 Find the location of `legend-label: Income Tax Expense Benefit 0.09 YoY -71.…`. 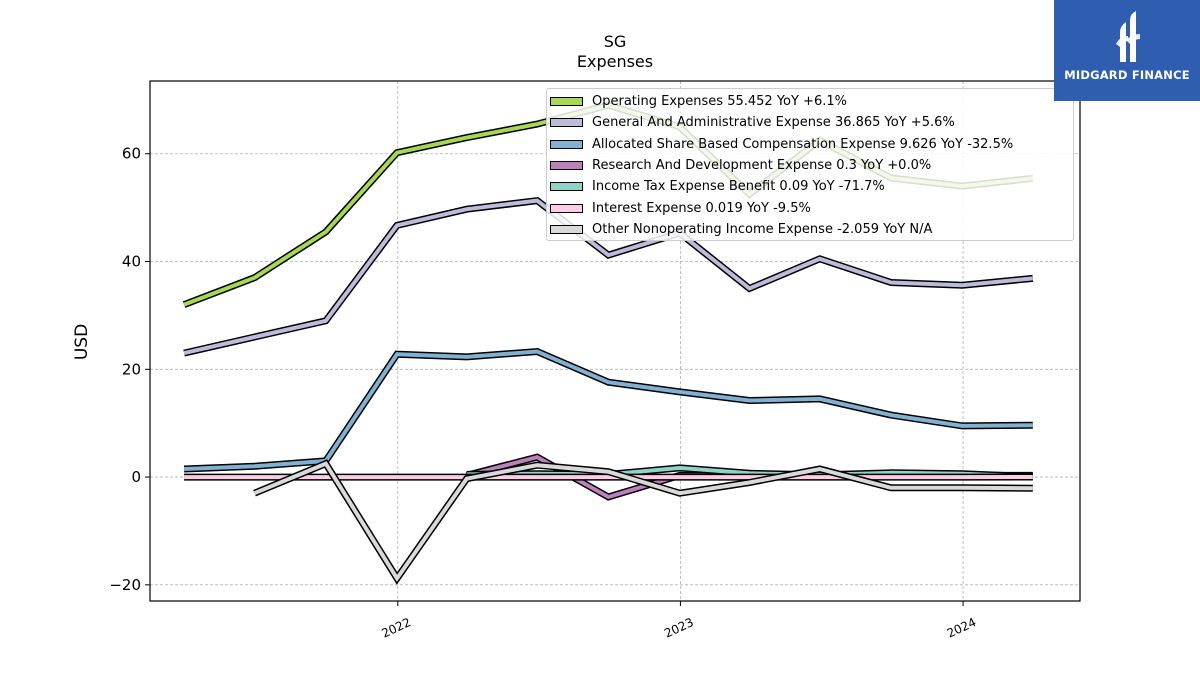

legend-label: Income Tax Expense Benefit 0.09 YoY -71.… is located at coordinates (738, 187).